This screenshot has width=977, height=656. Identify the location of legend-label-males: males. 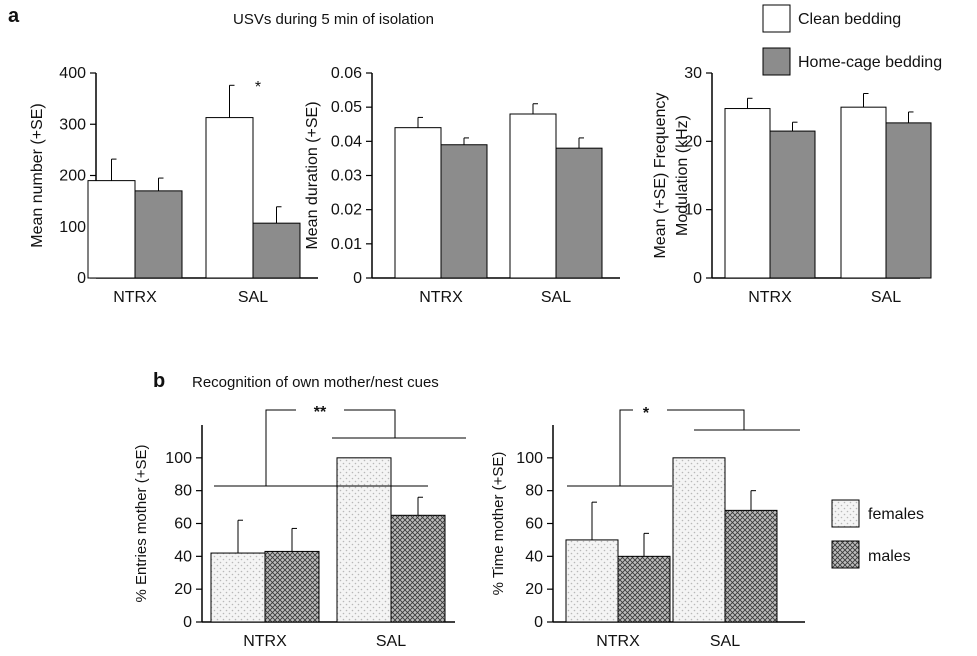
(889, 556).